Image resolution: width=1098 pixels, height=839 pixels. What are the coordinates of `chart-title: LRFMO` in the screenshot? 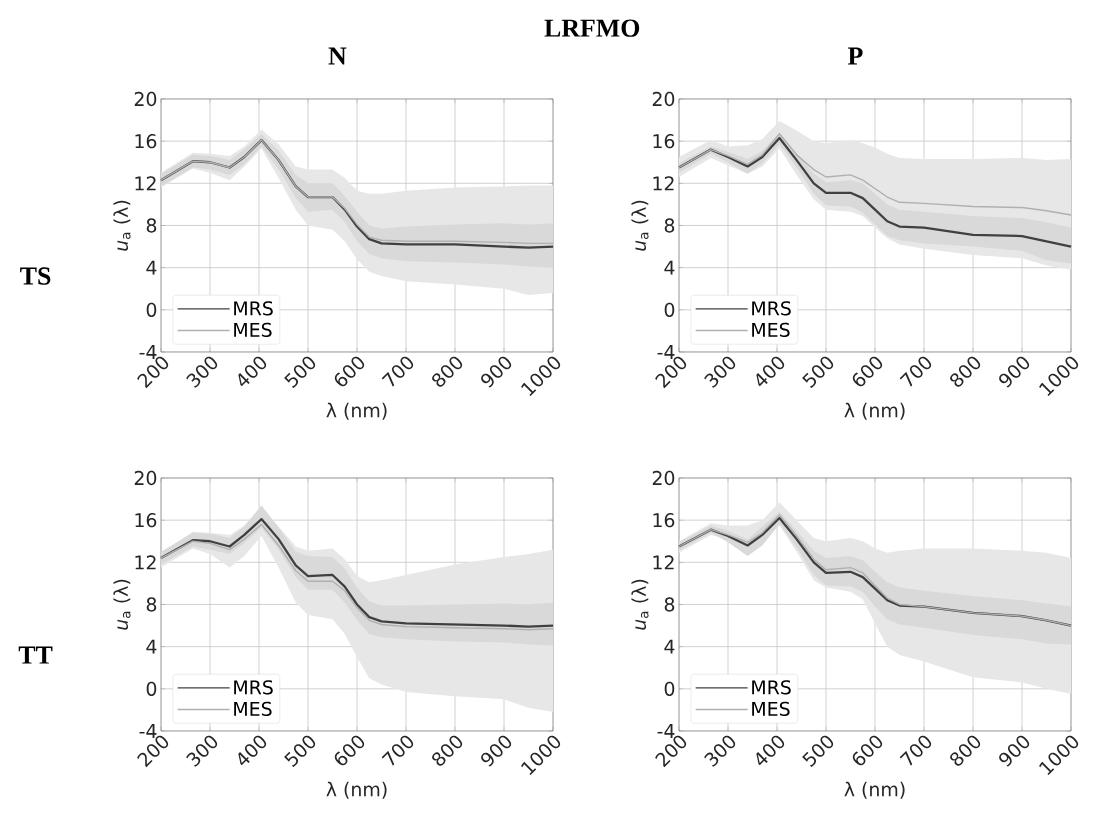 It's located at (592, 28).